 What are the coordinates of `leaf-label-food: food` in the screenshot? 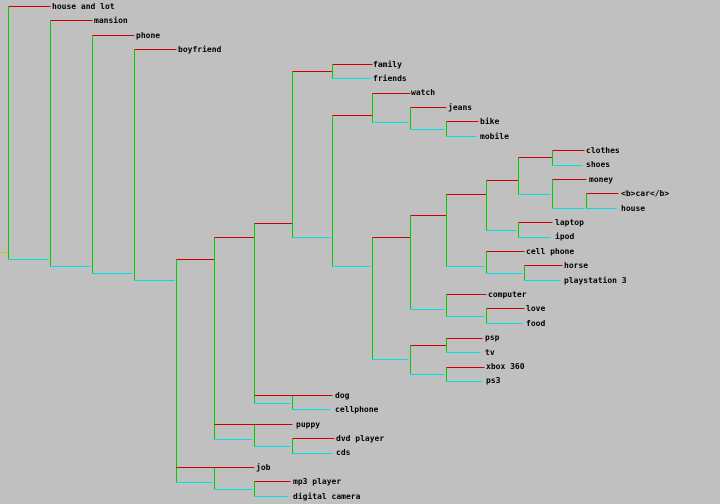 It's located at (535, 323).